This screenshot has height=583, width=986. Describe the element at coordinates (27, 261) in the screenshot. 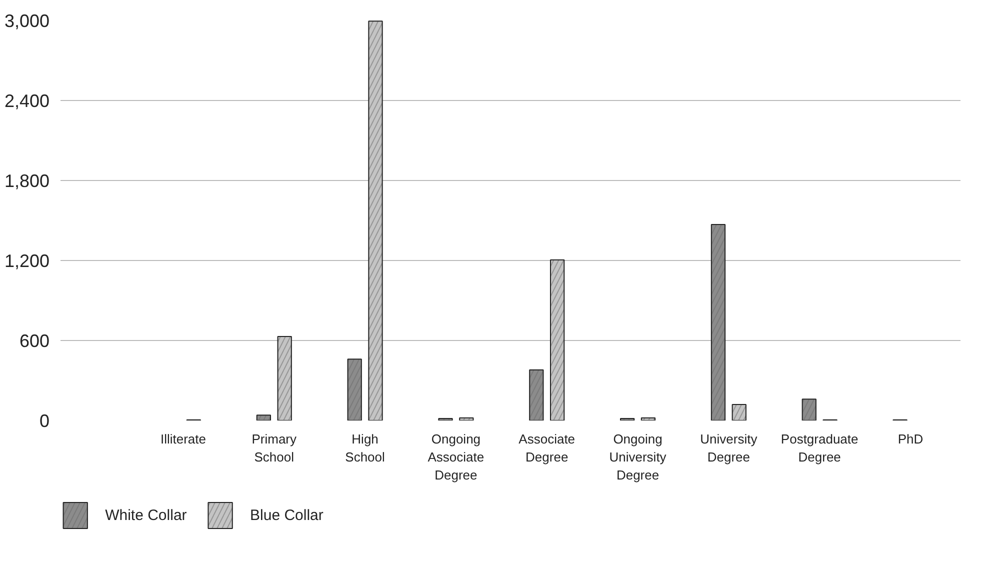

I see `y-tick-label: 1,200` at that location.